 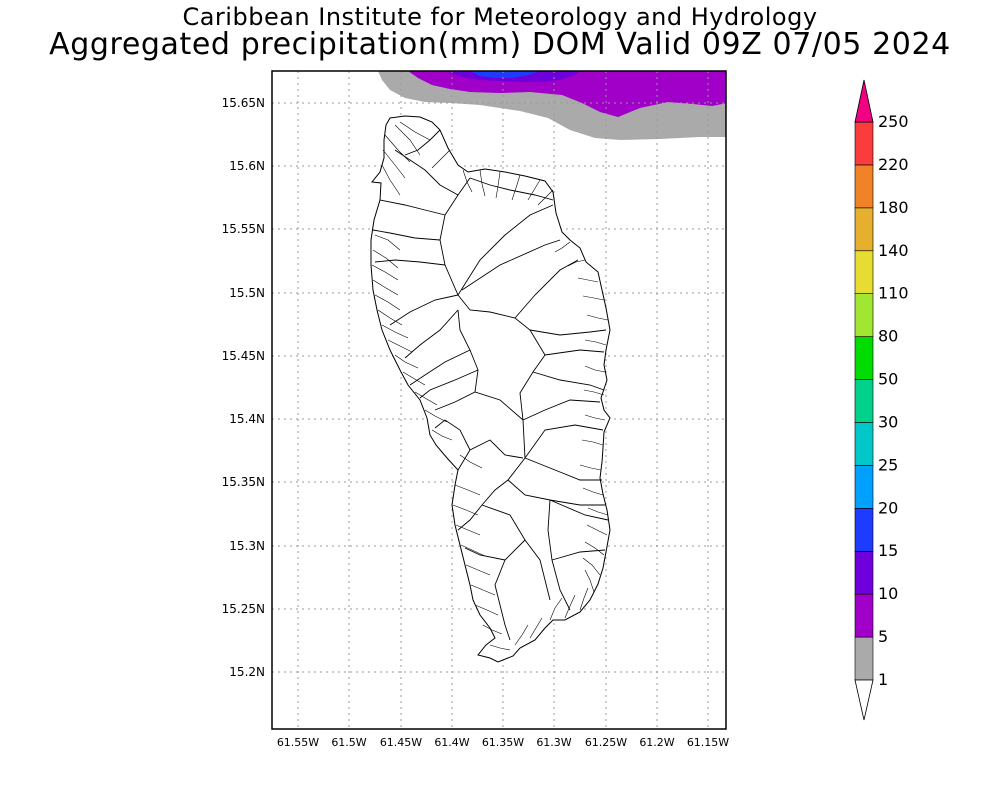 I want to click on lat-tick-label: 15.55N, so click(x=243, y=229).